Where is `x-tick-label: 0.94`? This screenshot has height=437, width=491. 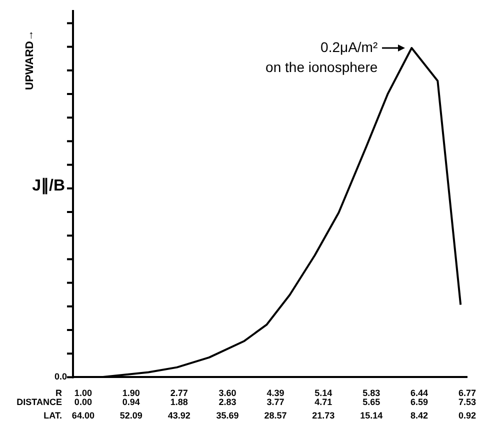
x-tick-label: 0.94 is located at coordinates (131, 402).